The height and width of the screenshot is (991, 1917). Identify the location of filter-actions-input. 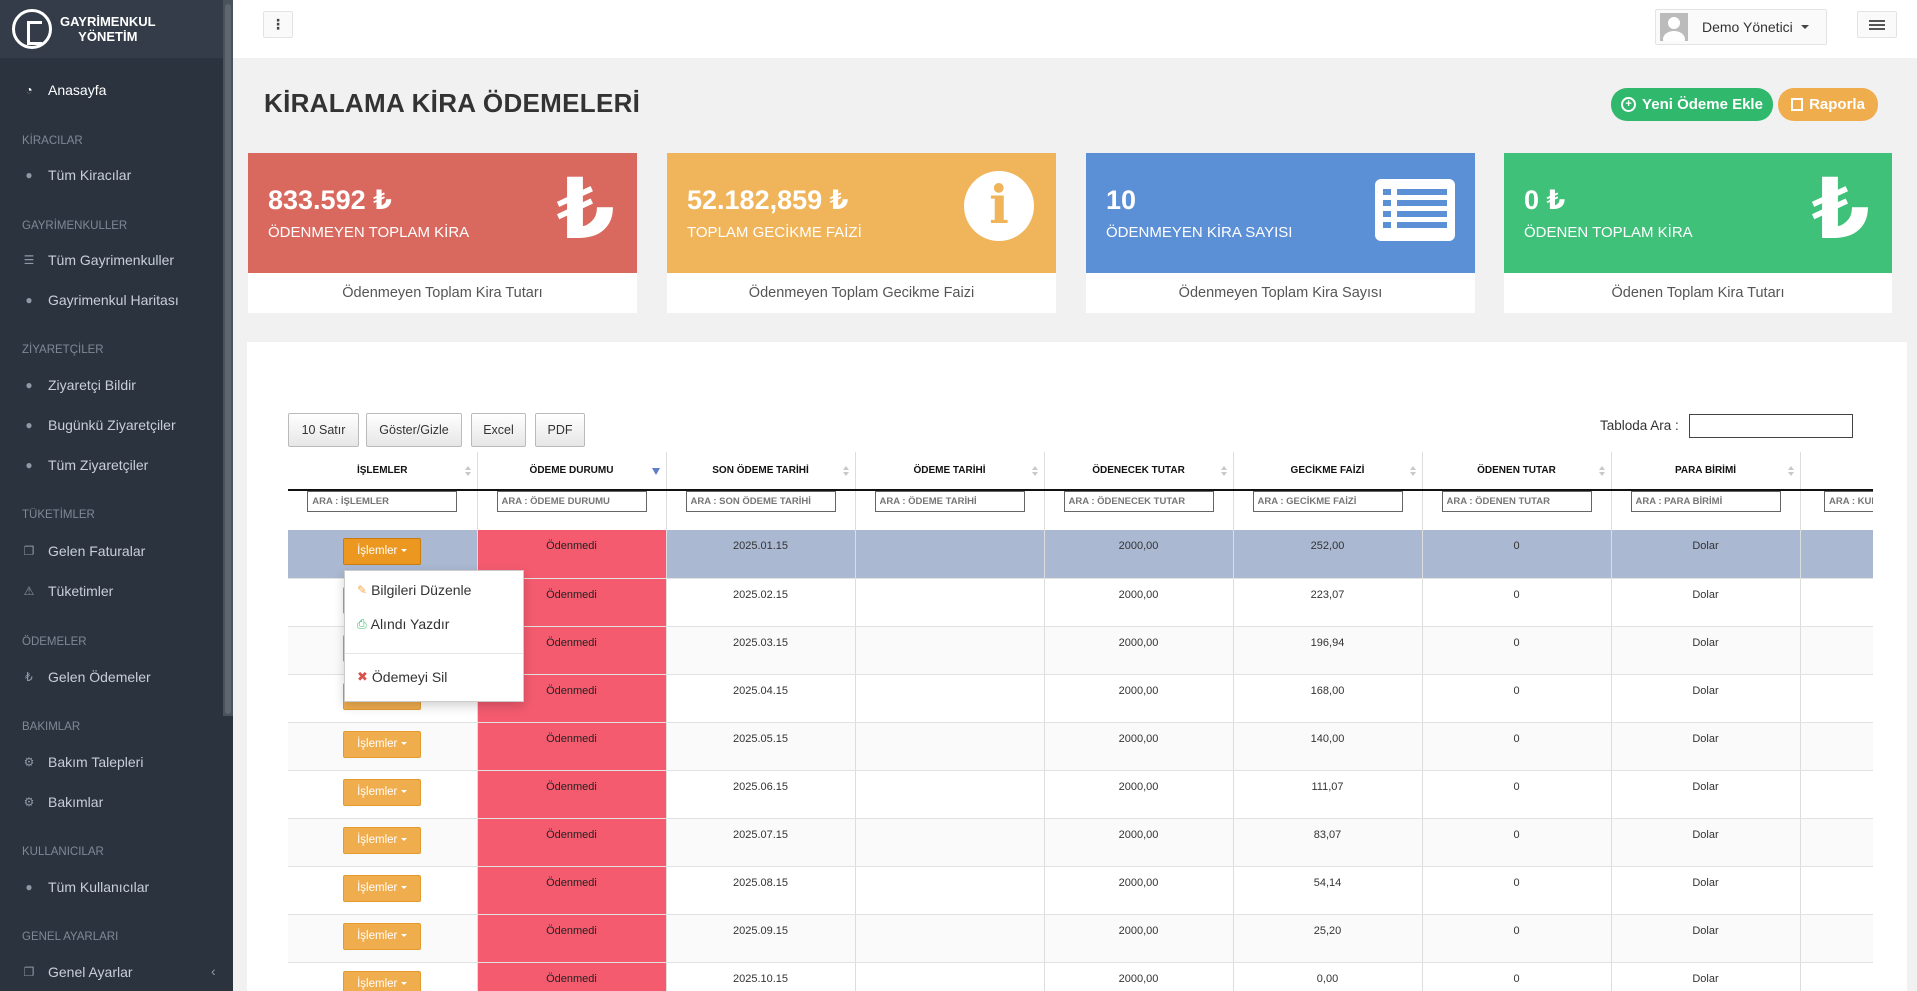
(382, 501).